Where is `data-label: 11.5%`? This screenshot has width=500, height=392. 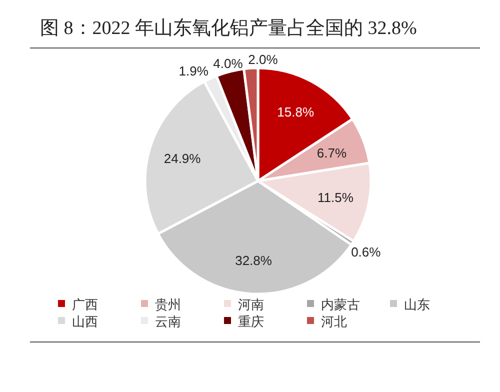 data-label: 11.5% is located at coordinates (336, 197).